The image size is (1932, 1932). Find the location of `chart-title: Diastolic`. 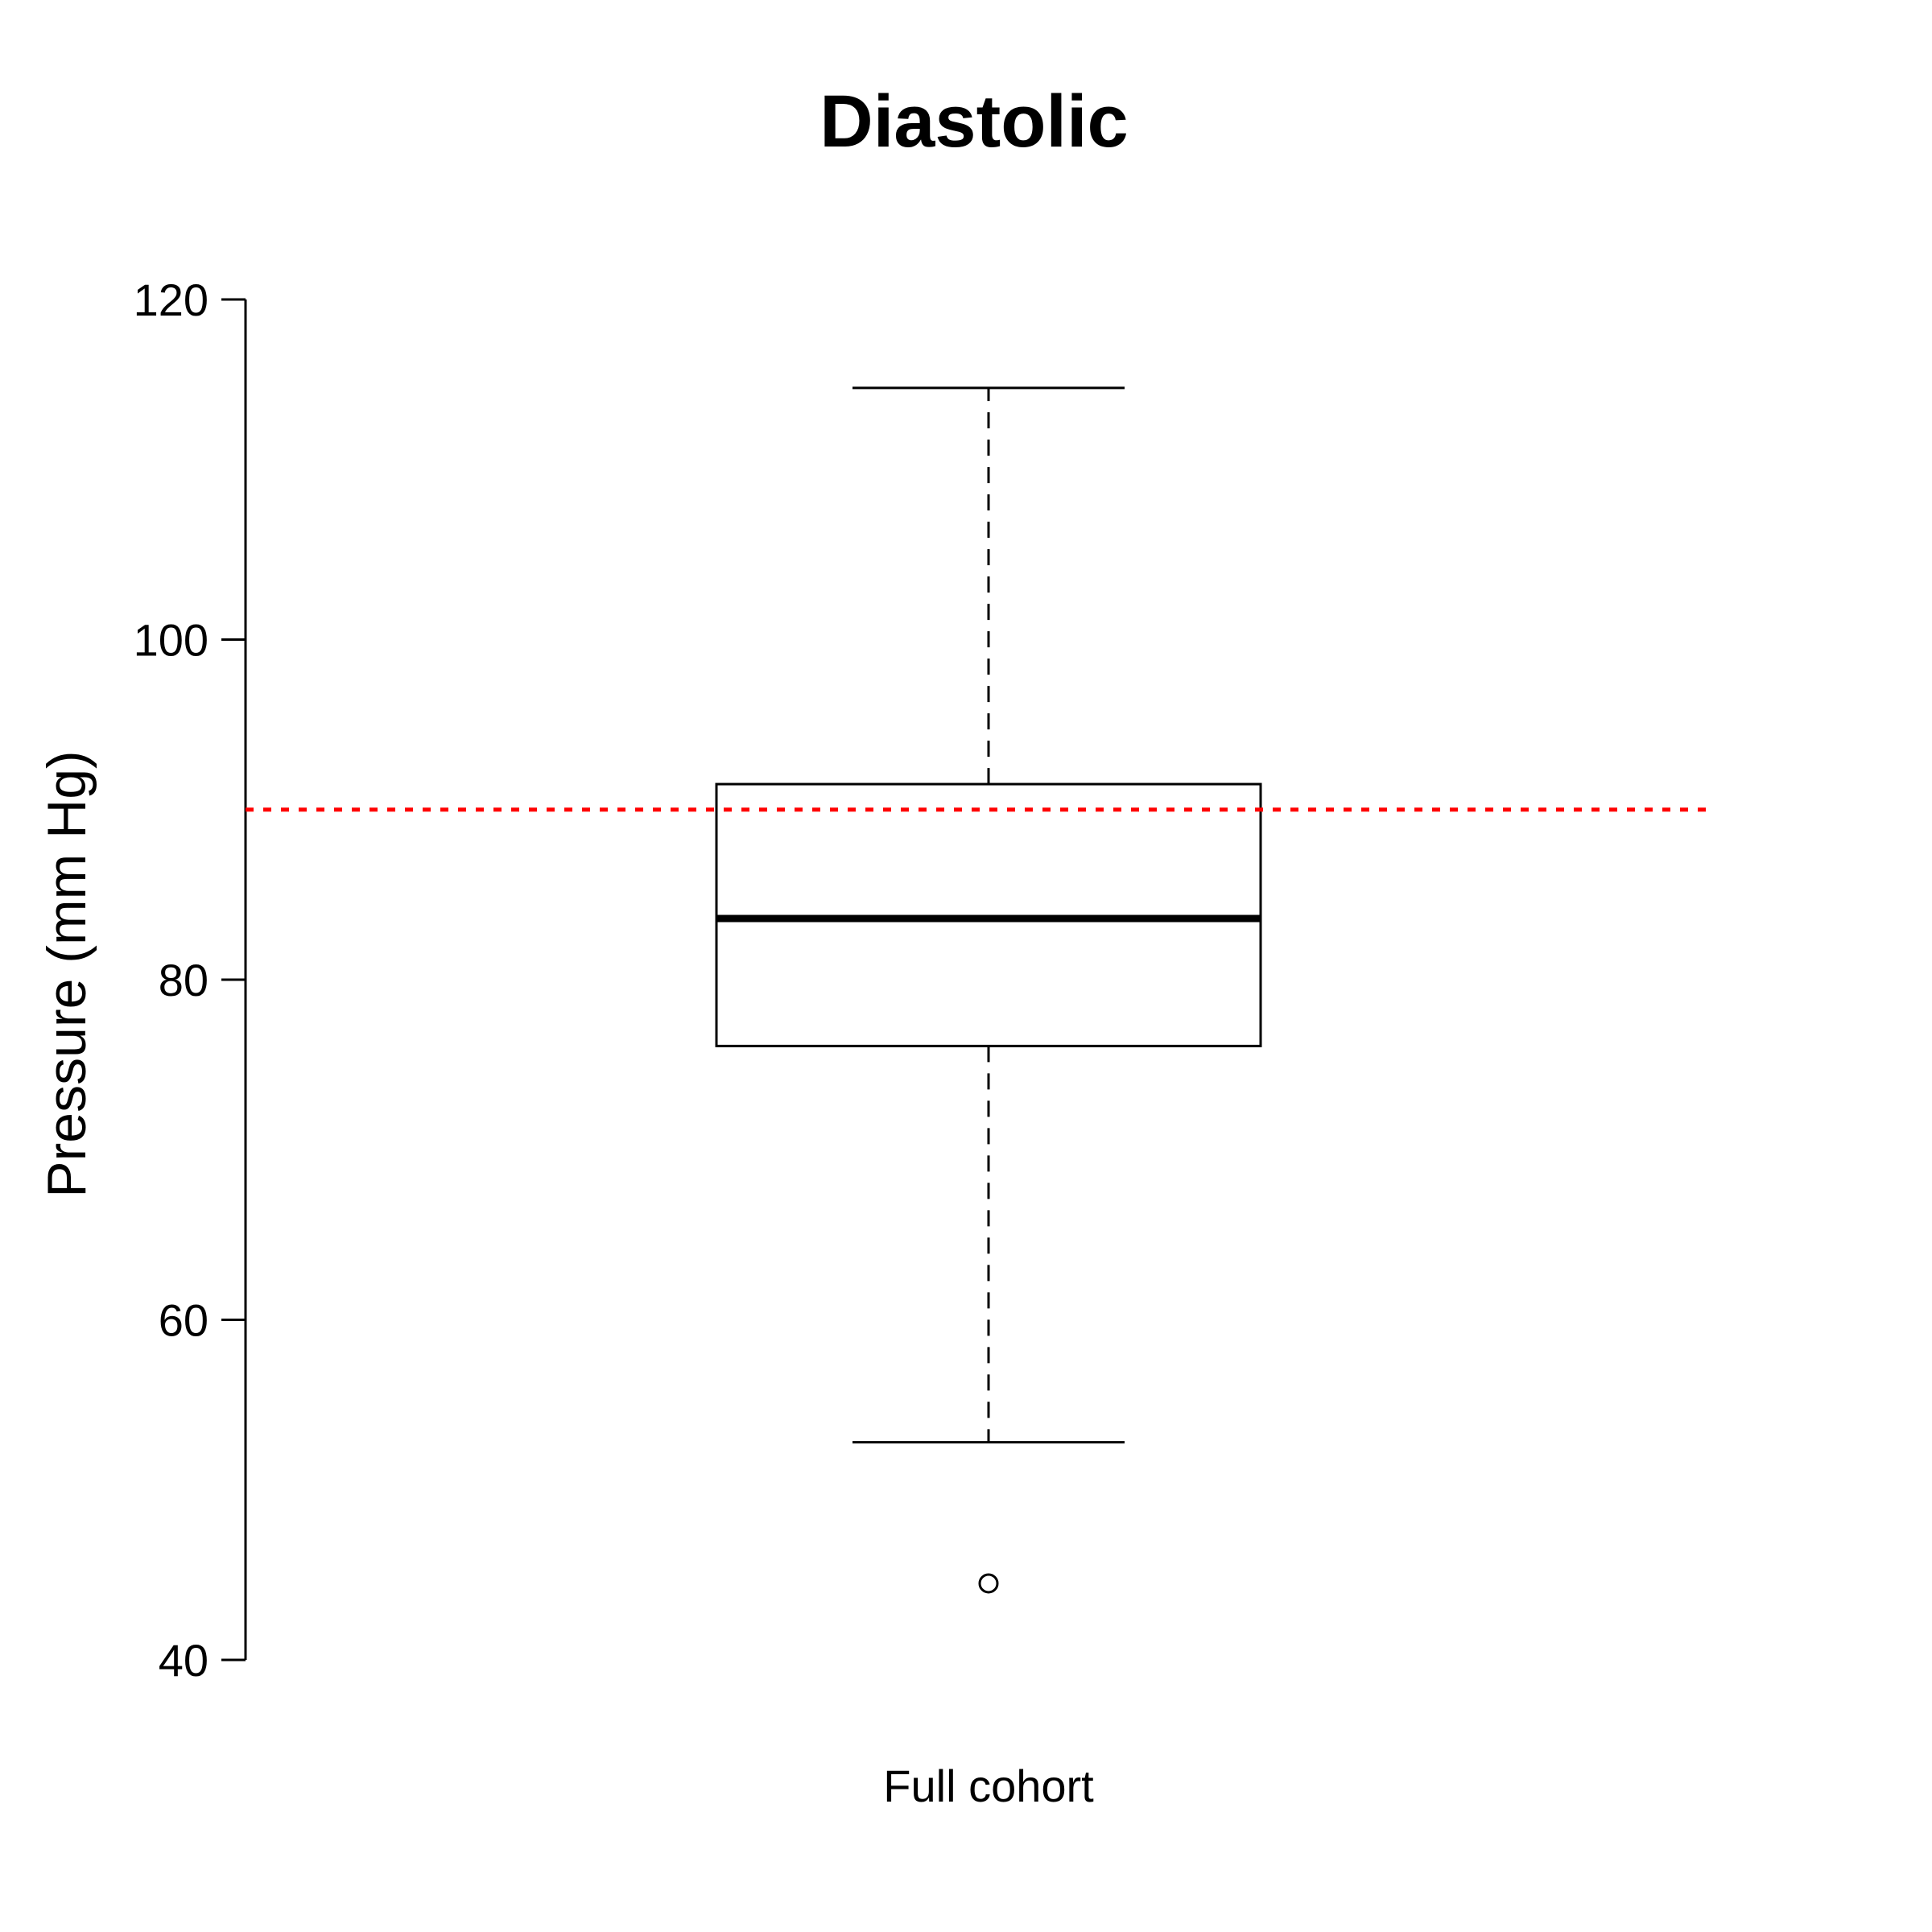

chart-title: Diastolic is located at coordinates (973, 121).